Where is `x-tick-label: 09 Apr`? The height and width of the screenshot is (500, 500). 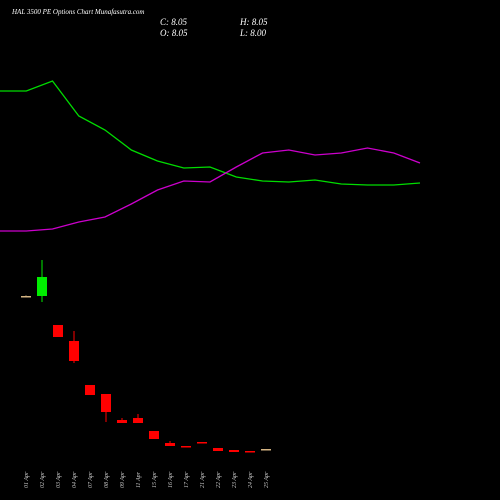
x-tick-label: 09 Apr is located at coordinates (123, 479).